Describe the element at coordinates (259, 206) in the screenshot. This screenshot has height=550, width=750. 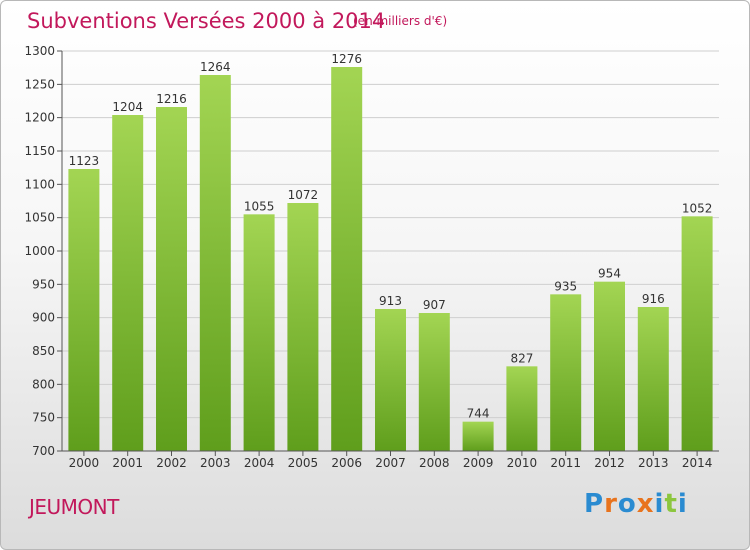
I see `data-label: 1055` at that location.